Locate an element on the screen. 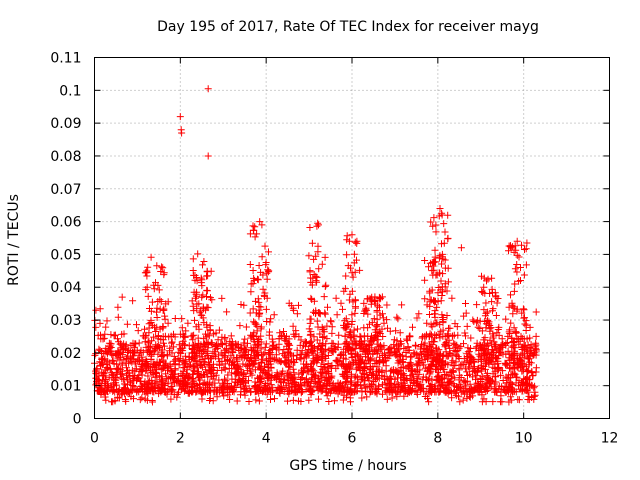 The height and width of the screenshot is (480, 640). x-tick-label: 8 is located at coordinates (437, 439).